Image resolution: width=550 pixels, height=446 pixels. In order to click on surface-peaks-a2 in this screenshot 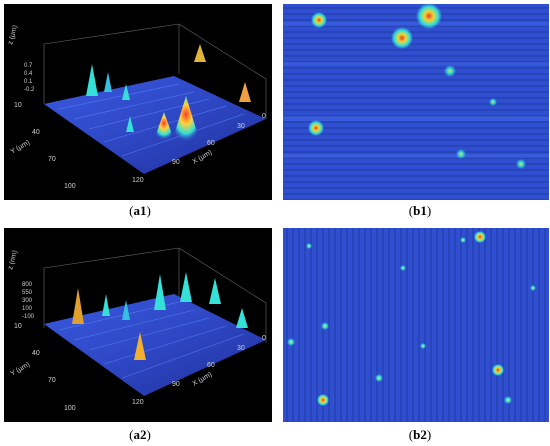, I will do `click(160, 316)`.